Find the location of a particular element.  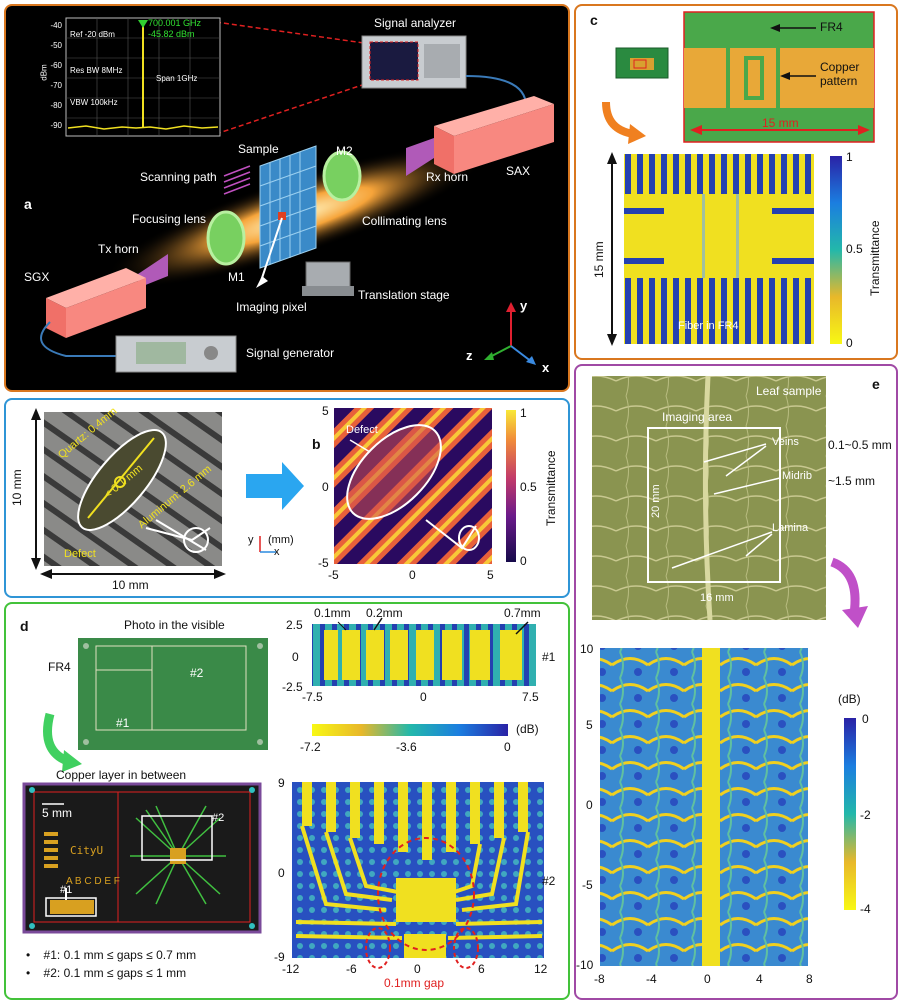

leaf-size-v: 20 mm is located at coordinates (656, 501).